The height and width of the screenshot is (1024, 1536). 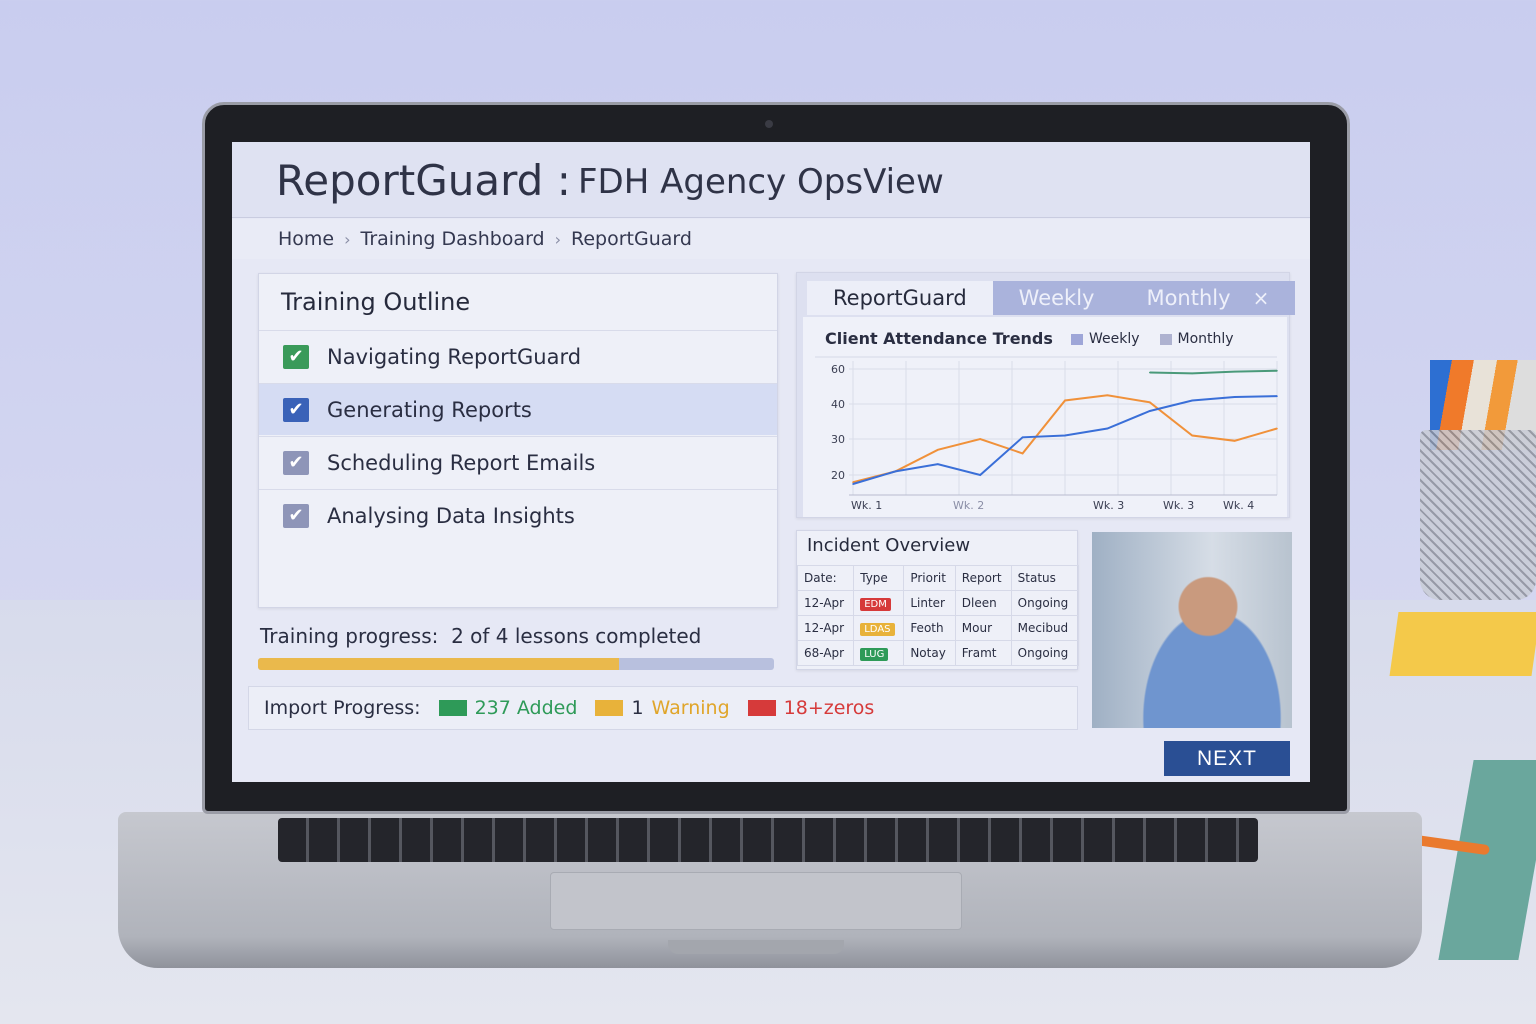 I want to click on legend-swatch-weekly, so click(x=1077, y=339).